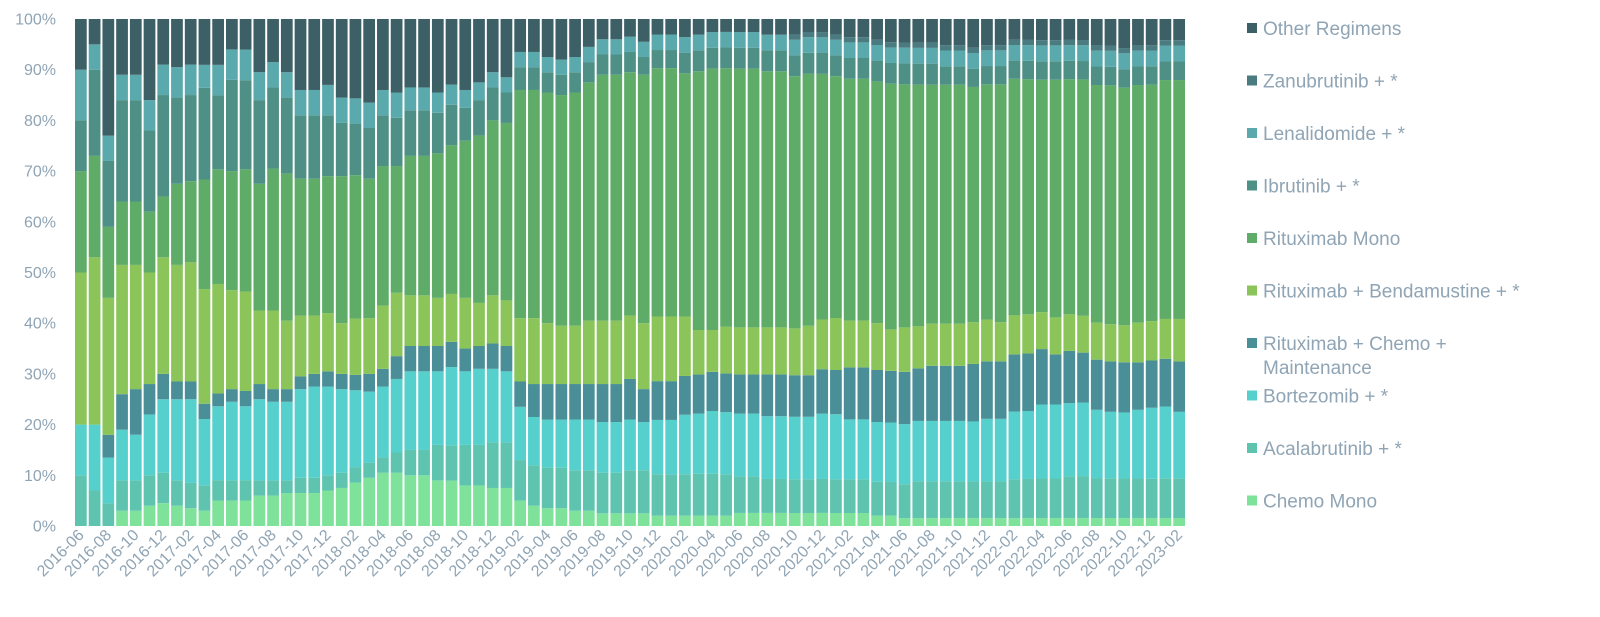 The image size is (1600, 617). I want to click on legend-item: Other Regimens, so click(1324, 29).